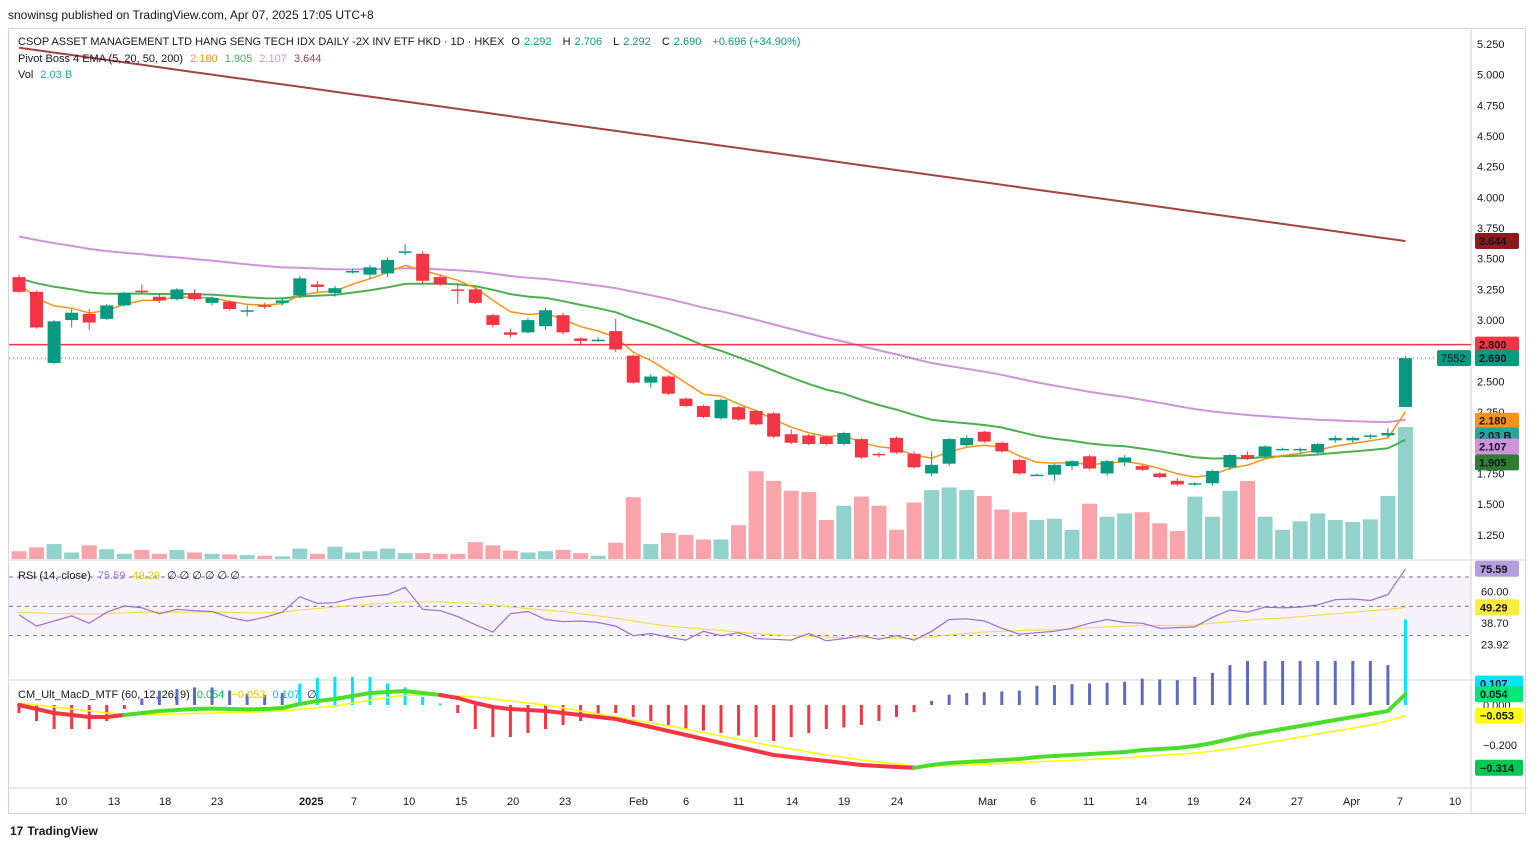 Image resolution: width=1535 pixels, height=849 pixels. Describe the element at coordinates (203, 576) in the screenshot. I see `rsi-extra: ∅ ∅ ∅ ∅ ∅ ∅` at that location.